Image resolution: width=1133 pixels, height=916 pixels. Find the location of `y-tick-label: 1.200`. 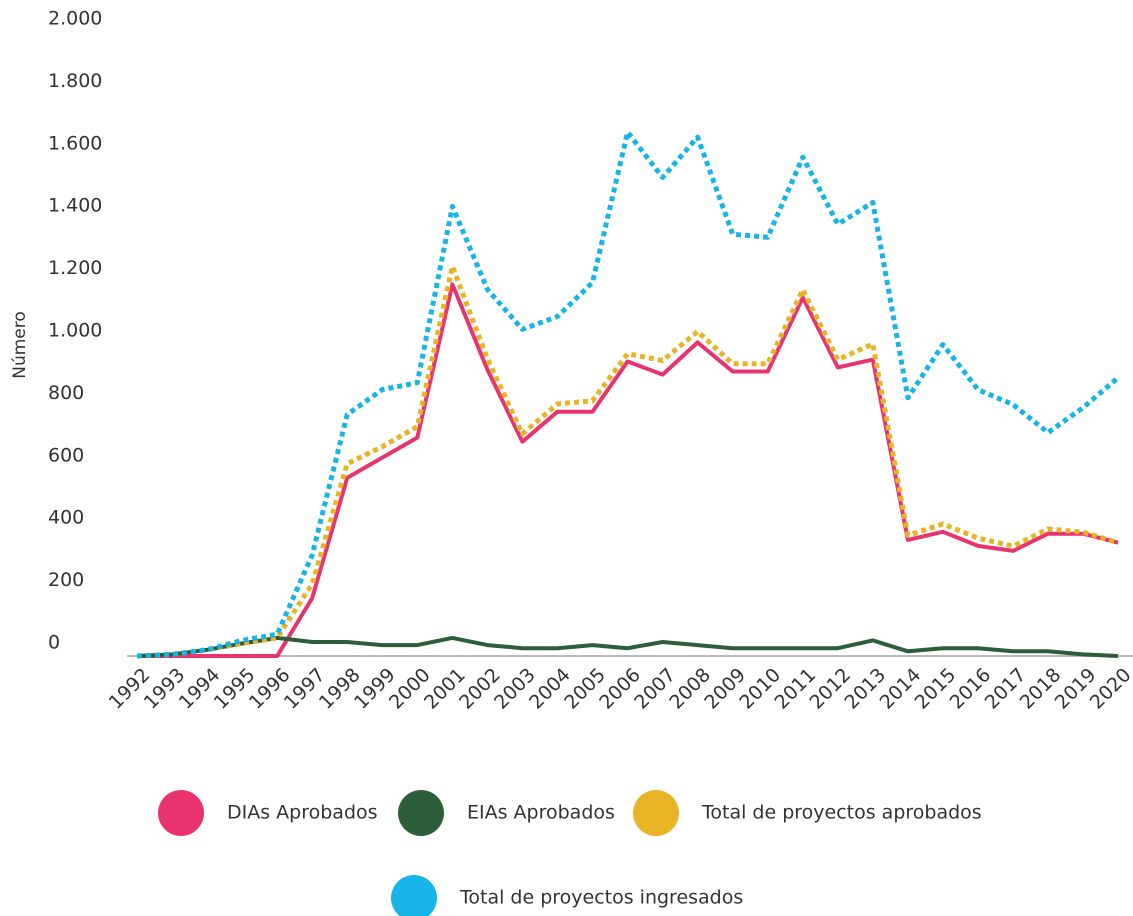

y-tick-label: 1.200 is located at coordinates (75, 268).